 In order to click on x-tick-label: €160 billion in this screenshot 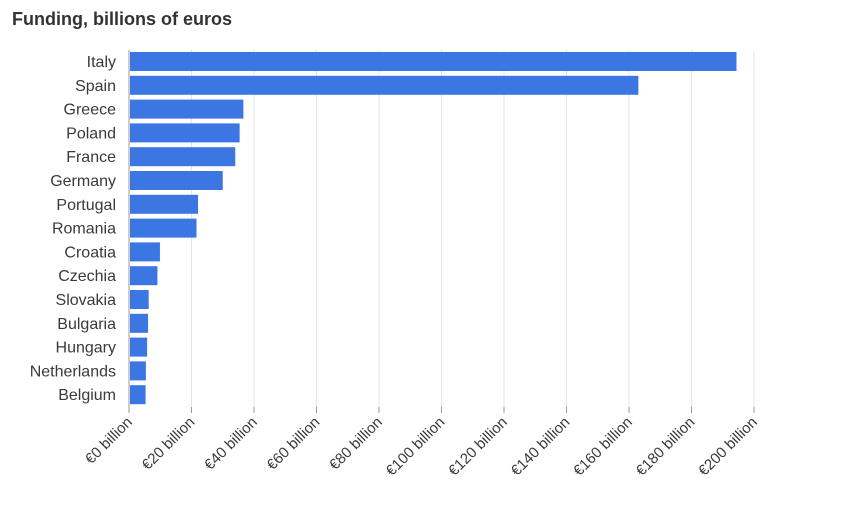, I will do `click(603, 447)`.